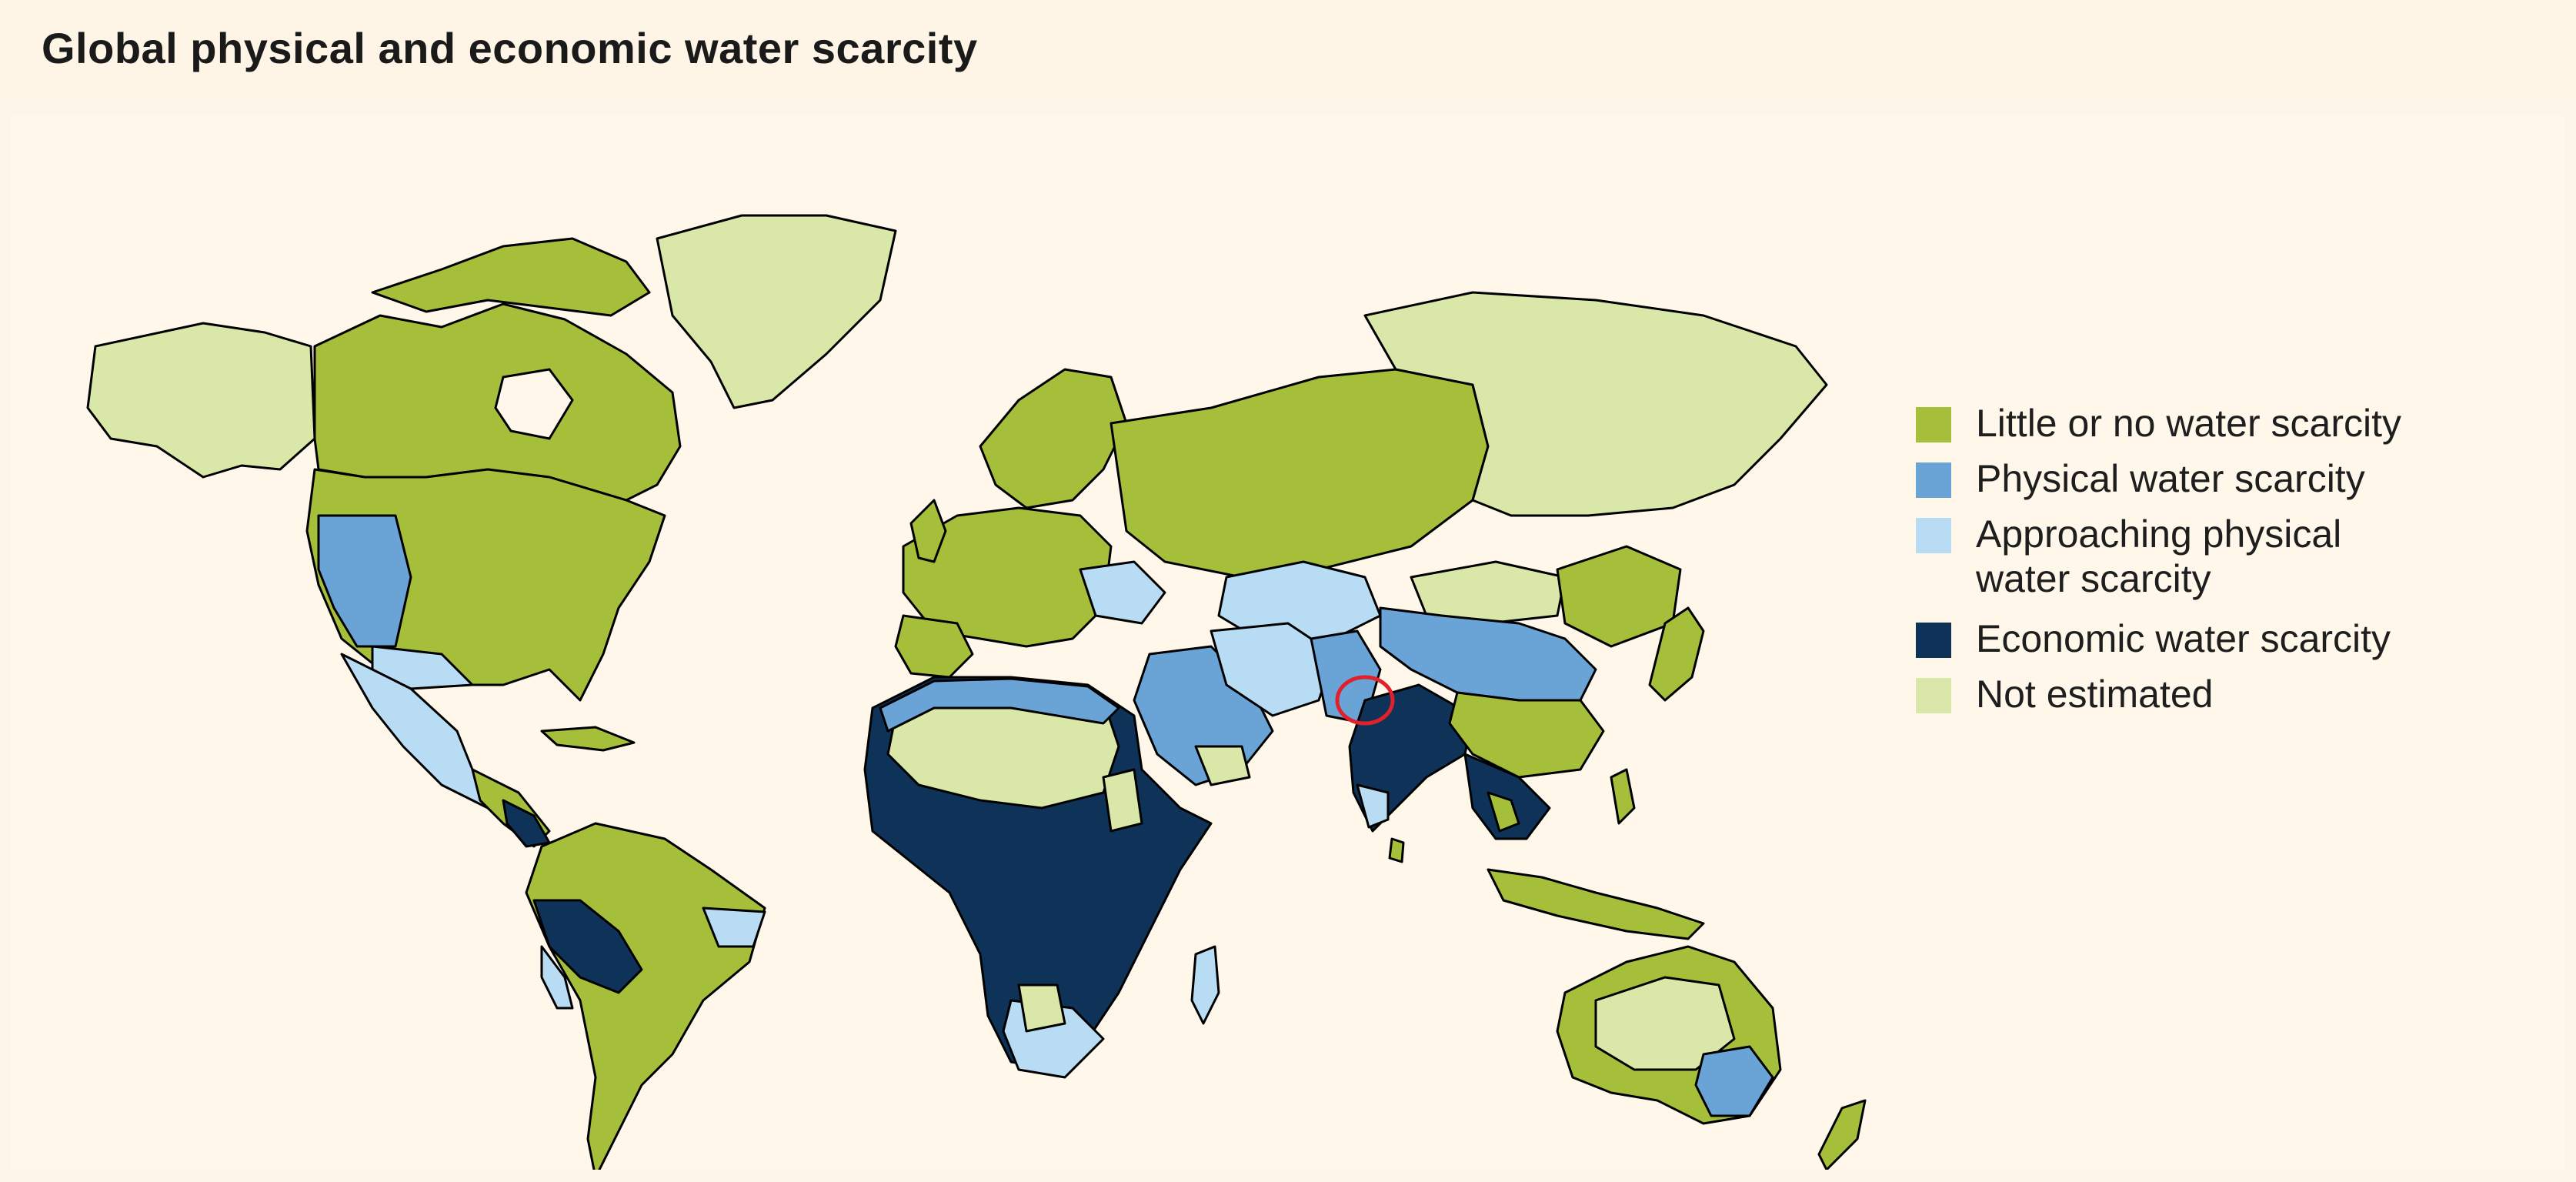 The width and height of the screenshot is (2576, 1182). I want to click on australia-southeast-physical, so click(1734, 1081).